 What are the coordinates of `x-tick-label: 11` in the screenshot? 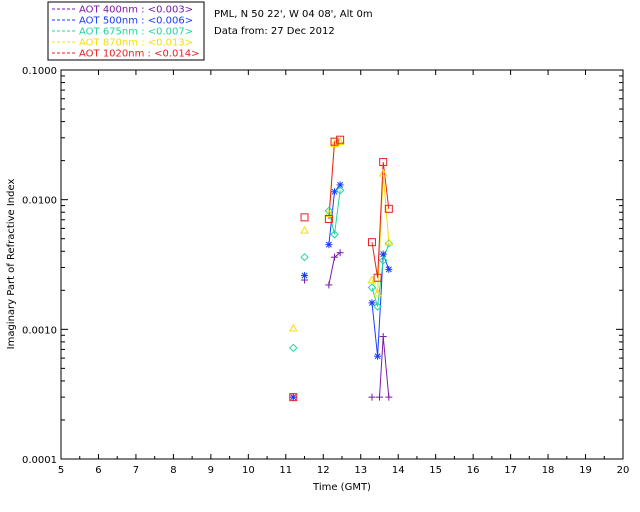 It's located at (285, 470).